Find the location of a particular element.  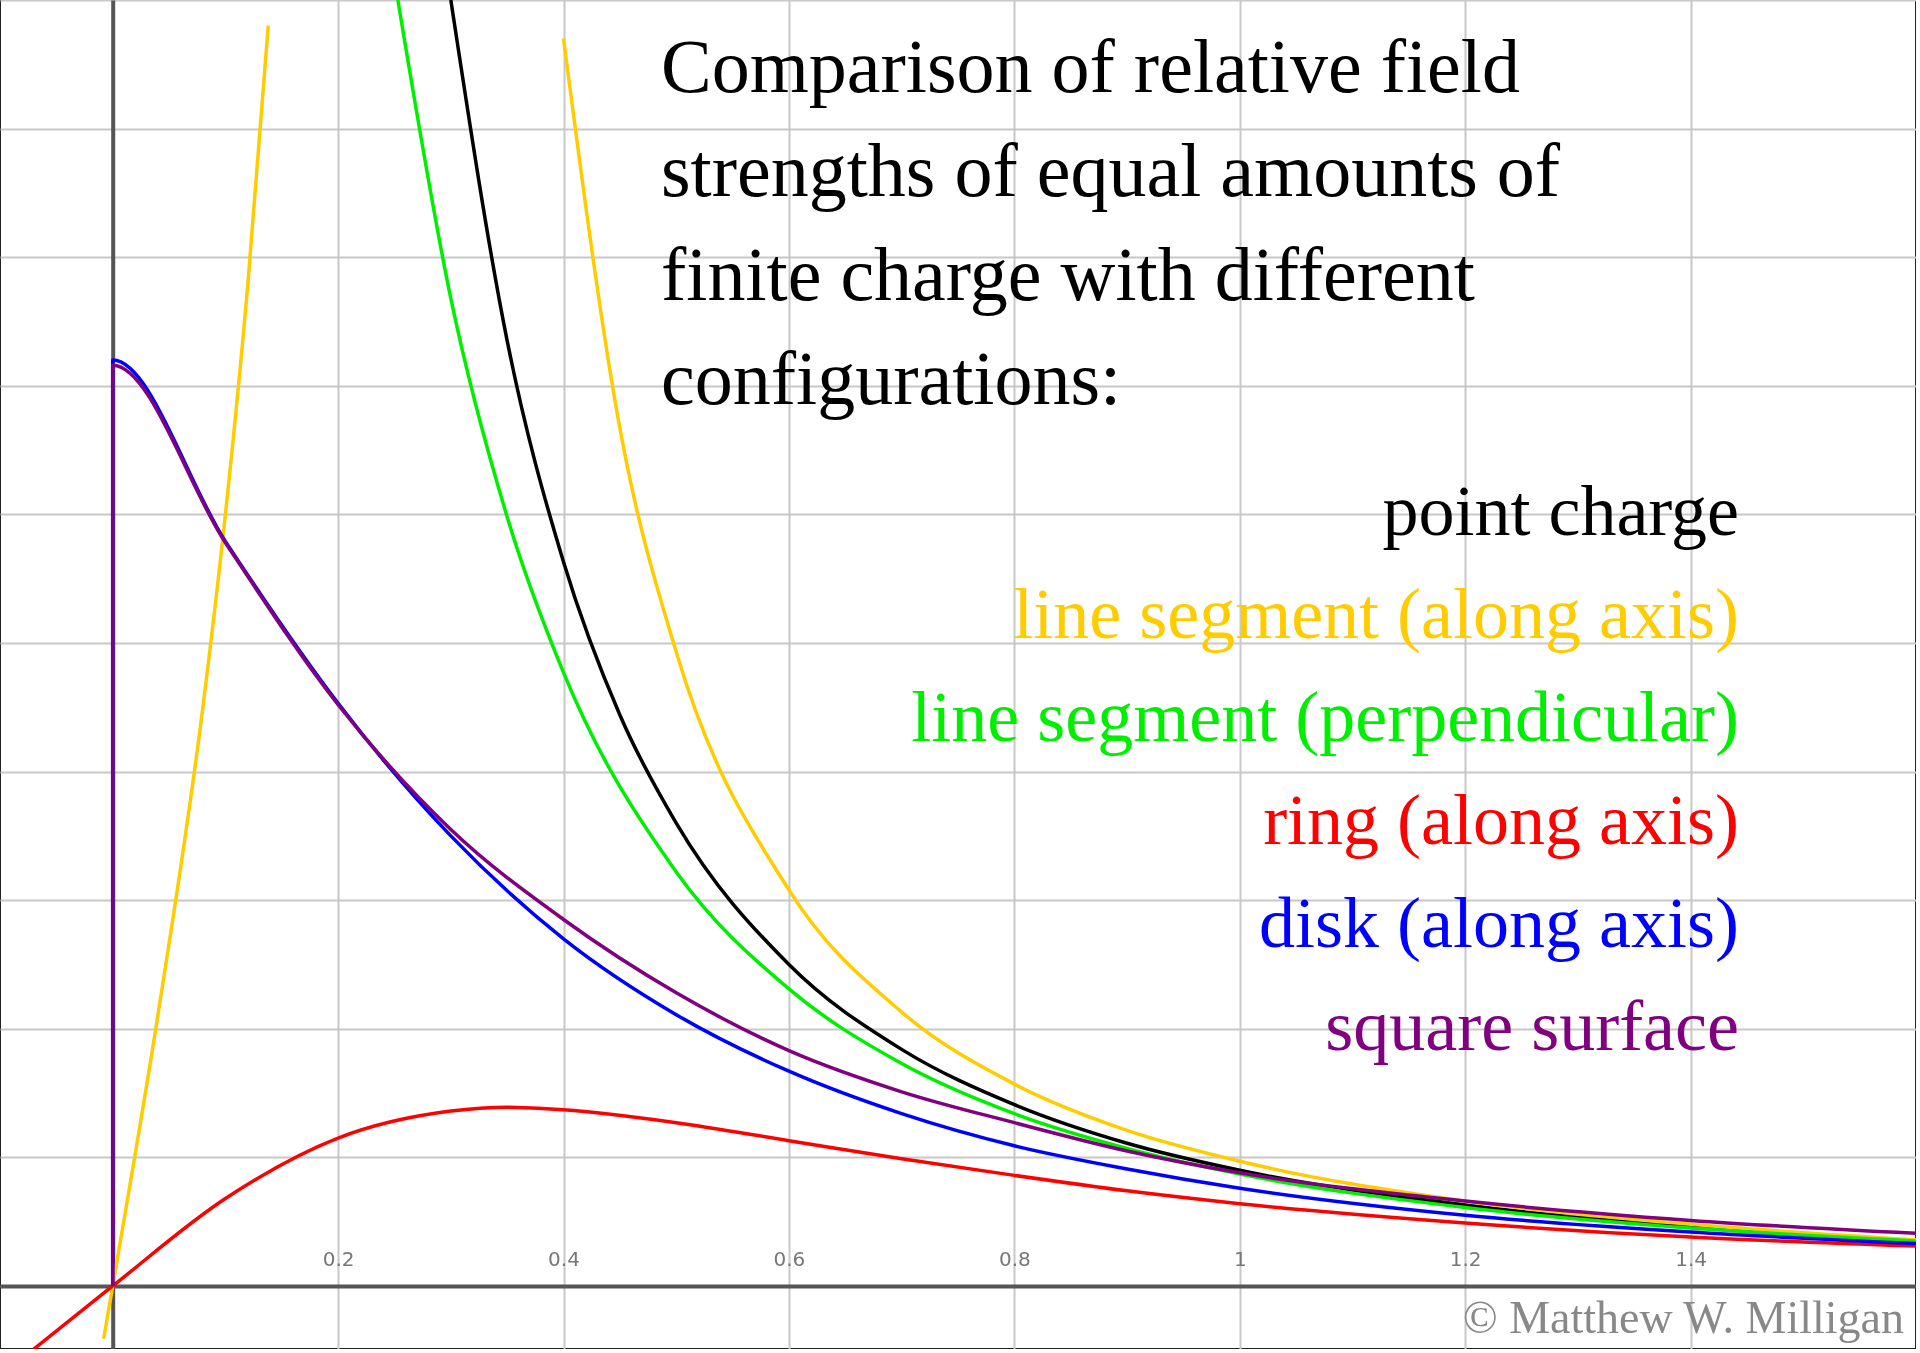

text: point charge is located at coordinates (1560, 511).